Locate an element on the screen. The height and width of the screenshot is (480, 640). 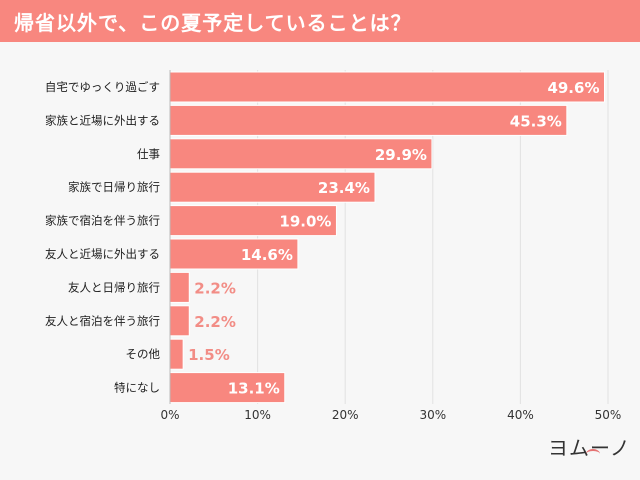
x-tick-label: 10% is located at coordinates (257, 415).